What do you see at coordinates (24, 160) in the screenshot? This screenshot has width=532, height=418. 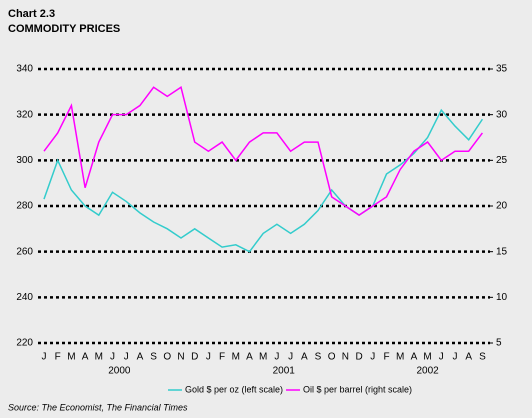 I see `y-tick-label: 300` at bounding box center [24, 160].